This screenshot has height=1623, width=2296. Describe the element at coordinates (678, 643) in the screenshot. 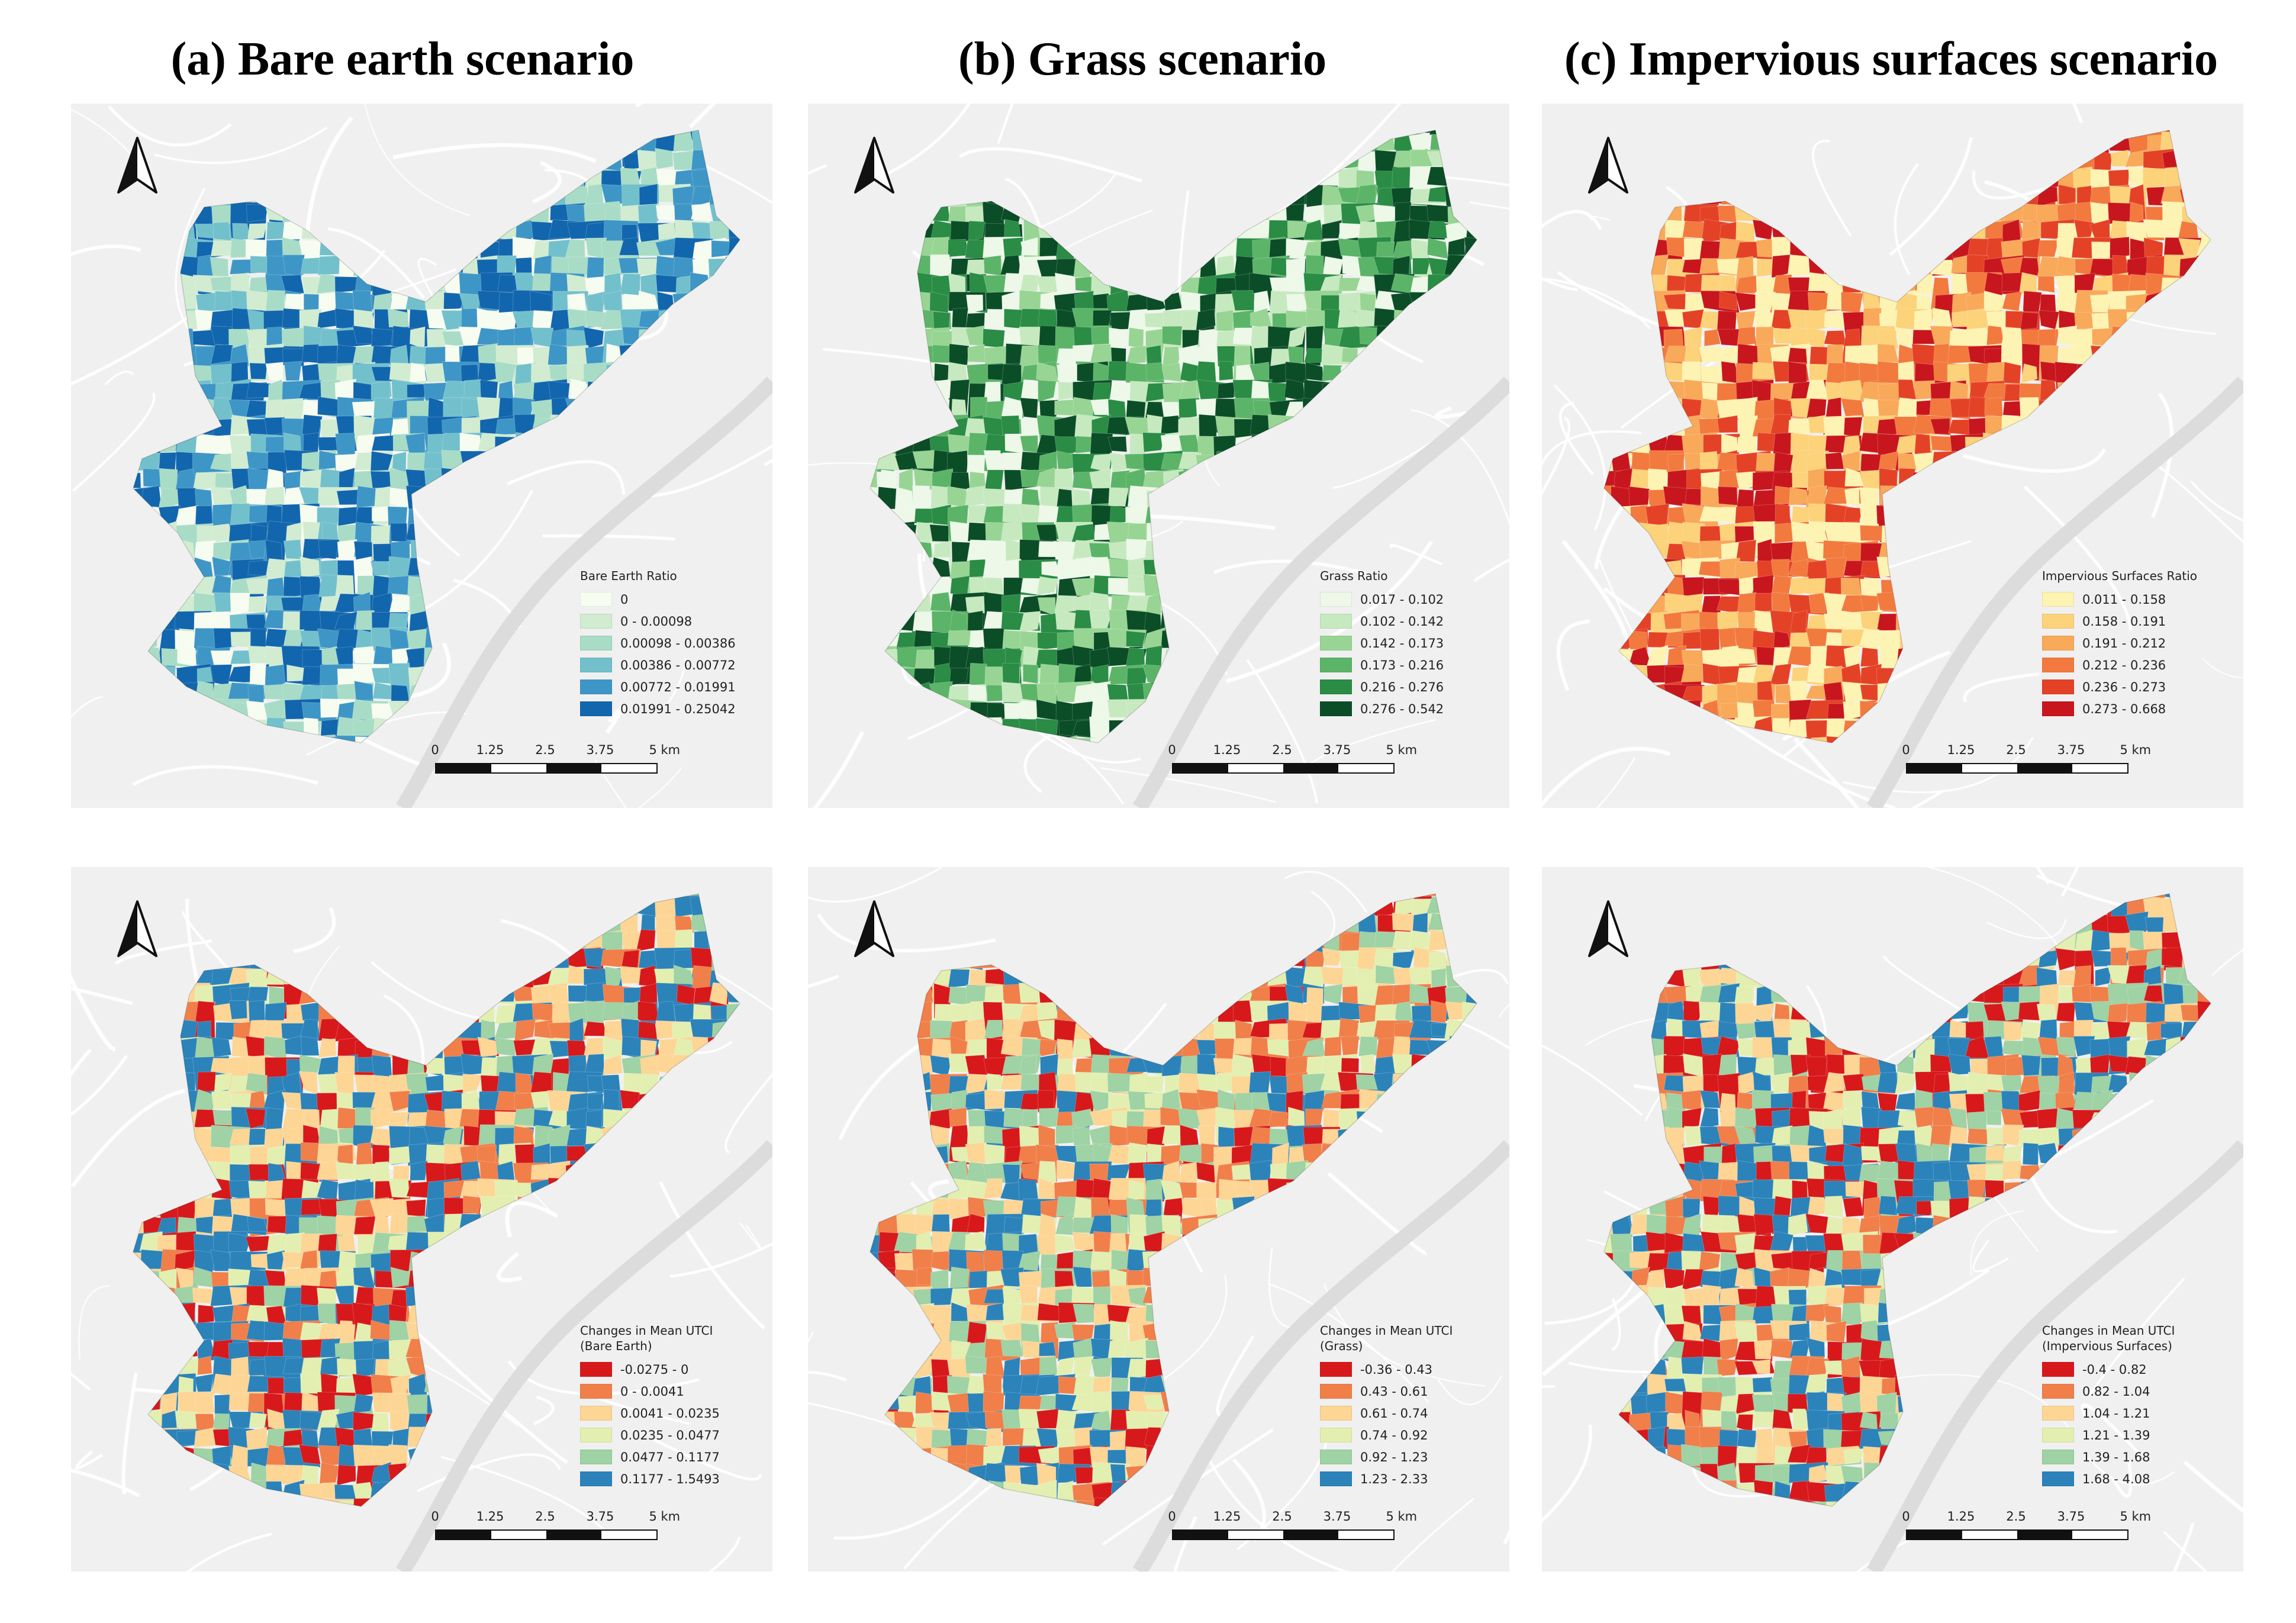

I see `legend-label: 0.00098 - 0.00386` at that location.